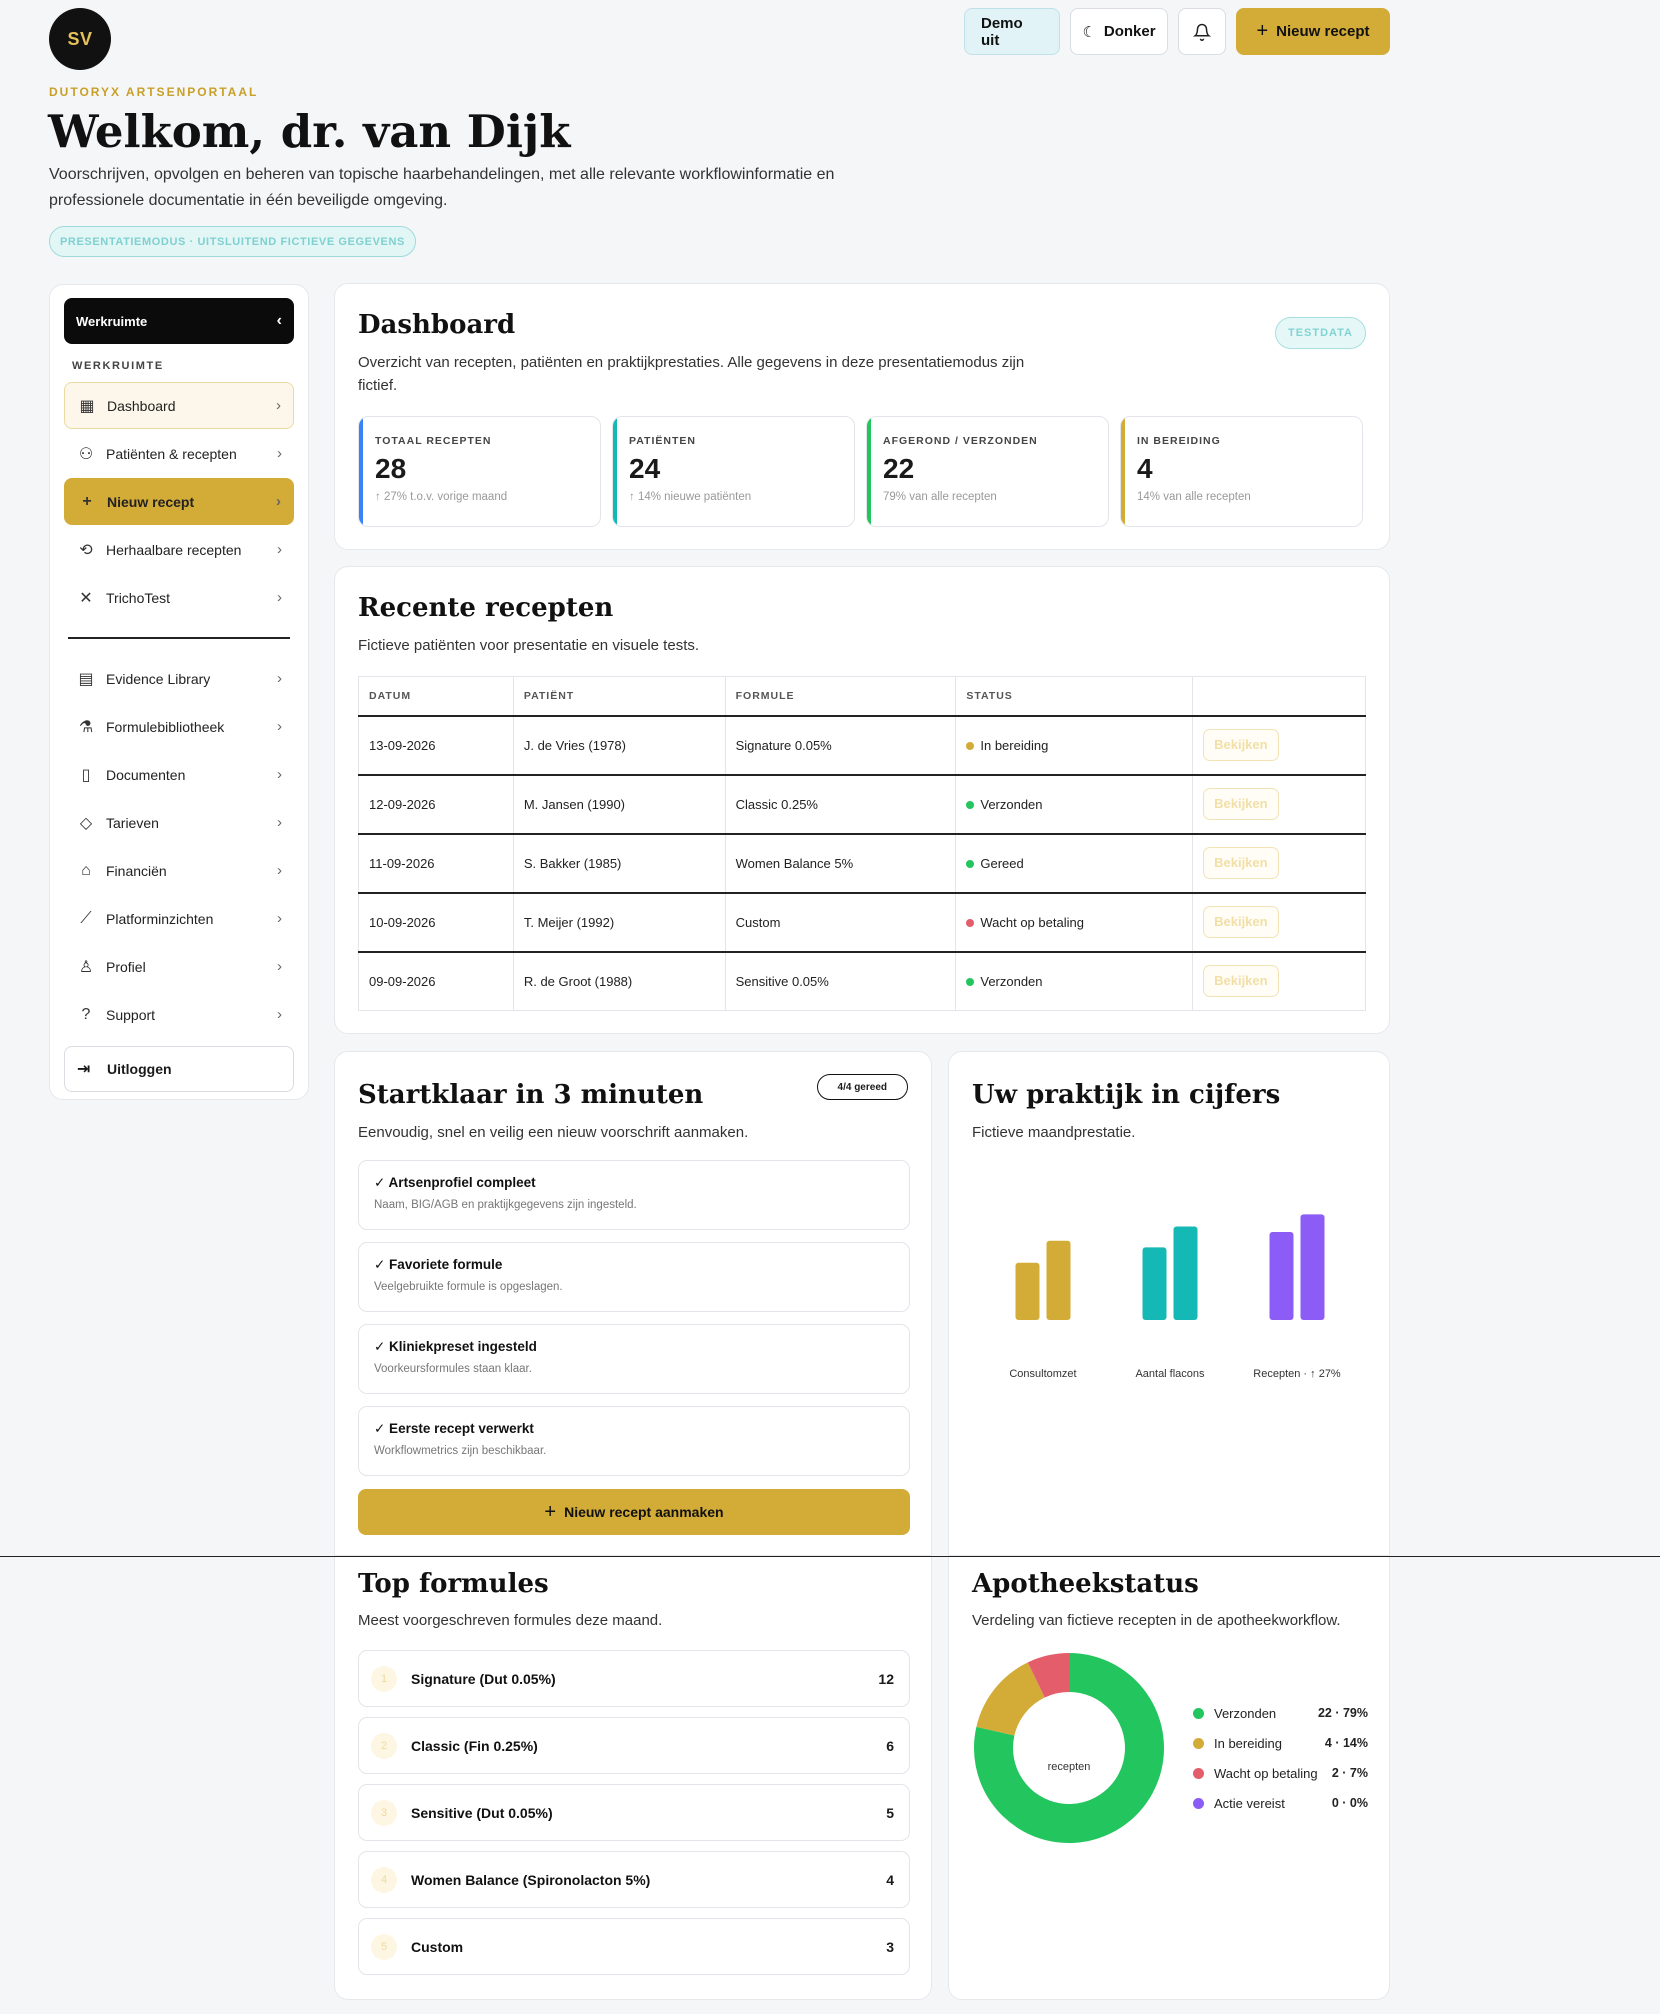  Describe the element at coordinates (165, 726) in the screenshot. I see `sidebar-item-label: Formulebibliotheek` at that location.